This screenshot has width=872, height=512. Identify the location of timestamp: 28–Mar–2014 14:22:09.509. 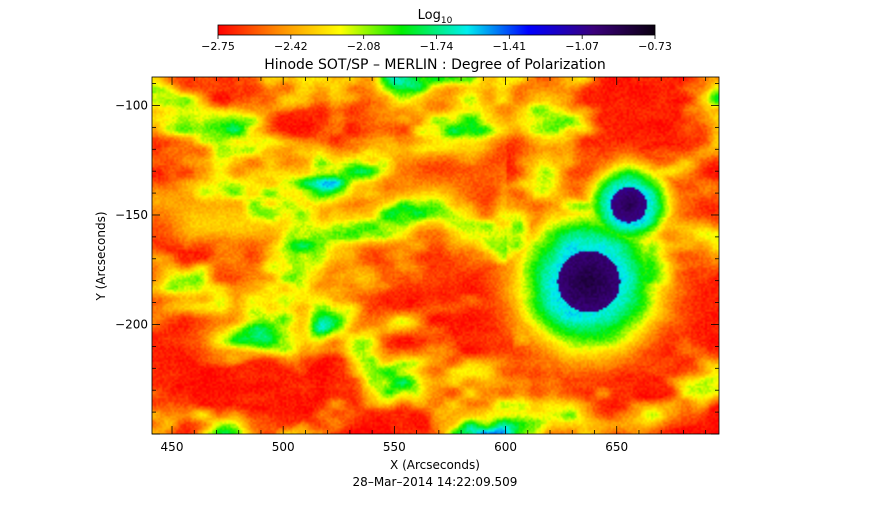
(435, 482).